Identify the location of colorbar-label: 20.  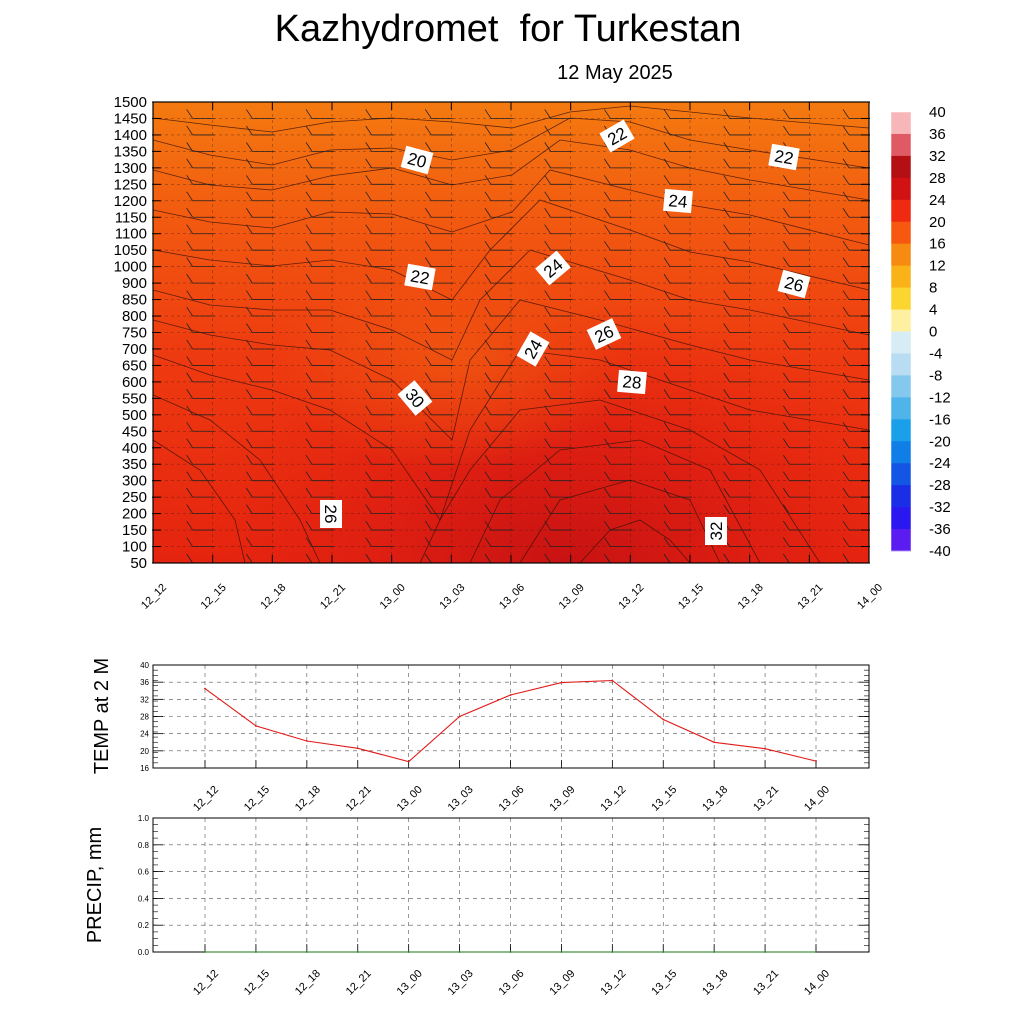
(937, 222).